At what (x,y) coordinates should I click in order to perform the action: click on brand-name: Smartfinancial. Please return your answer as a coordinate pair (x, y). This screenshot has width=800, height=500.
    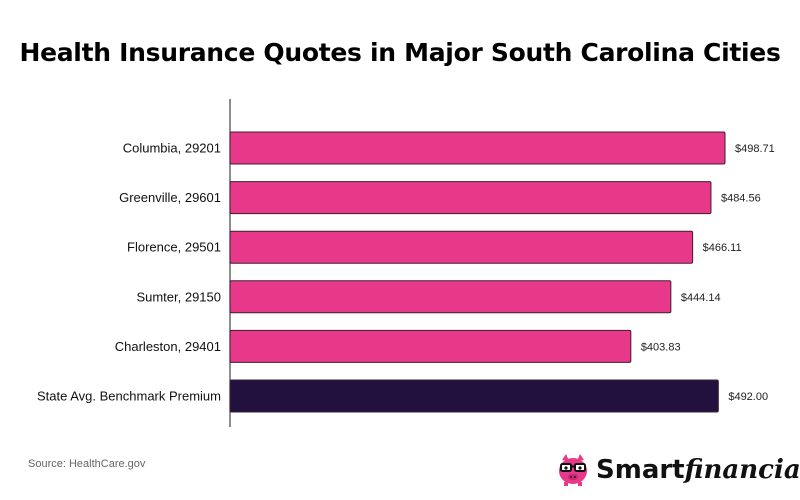
    Looking at the image, I should click on (698, 469).